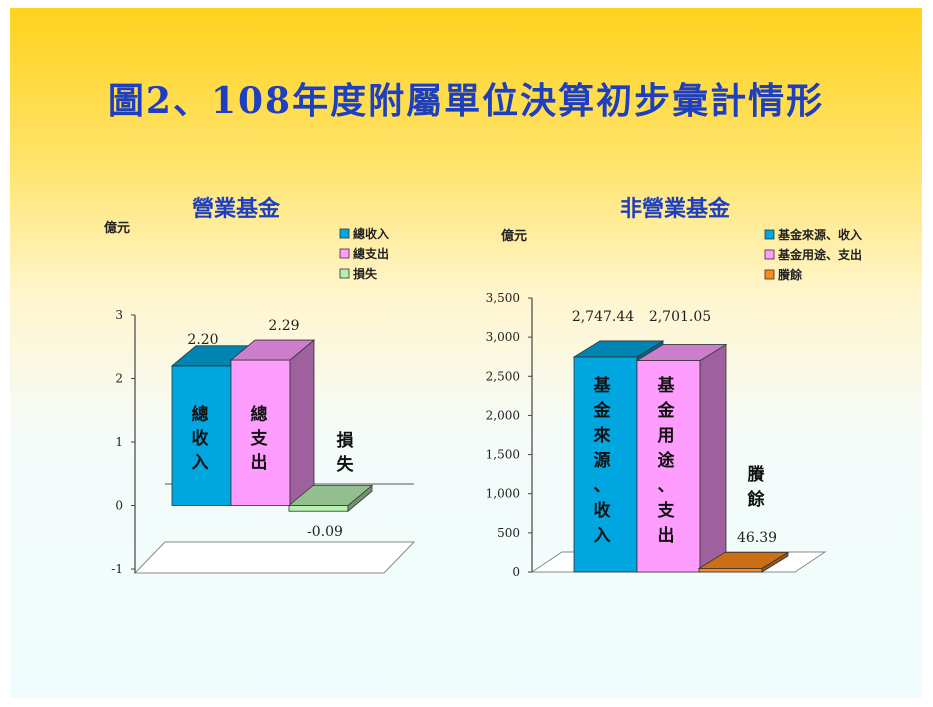 This screenshot has width=933, height=707. What do you see at coordinates (503, 415) in the screenshot?
I see `y-tick-label: 2,000` at bounding box center [503, 415].